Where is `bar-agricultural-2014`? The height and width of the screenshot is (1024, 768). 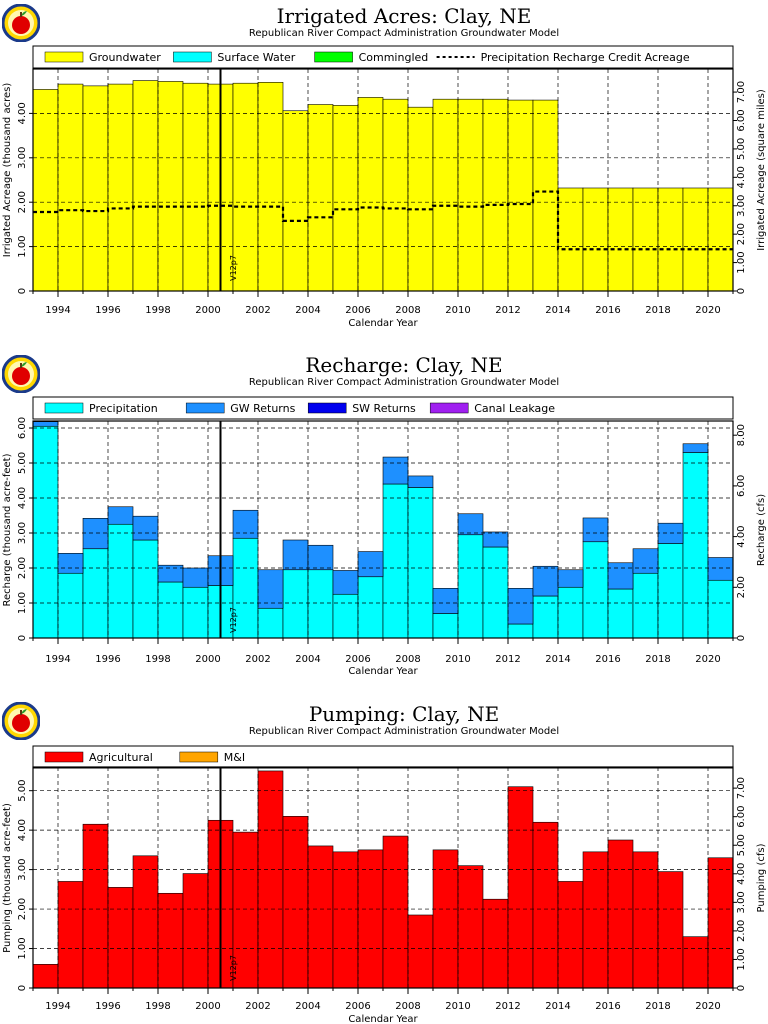
bar-agricultural-2014 is located at coordinates (570, 935).